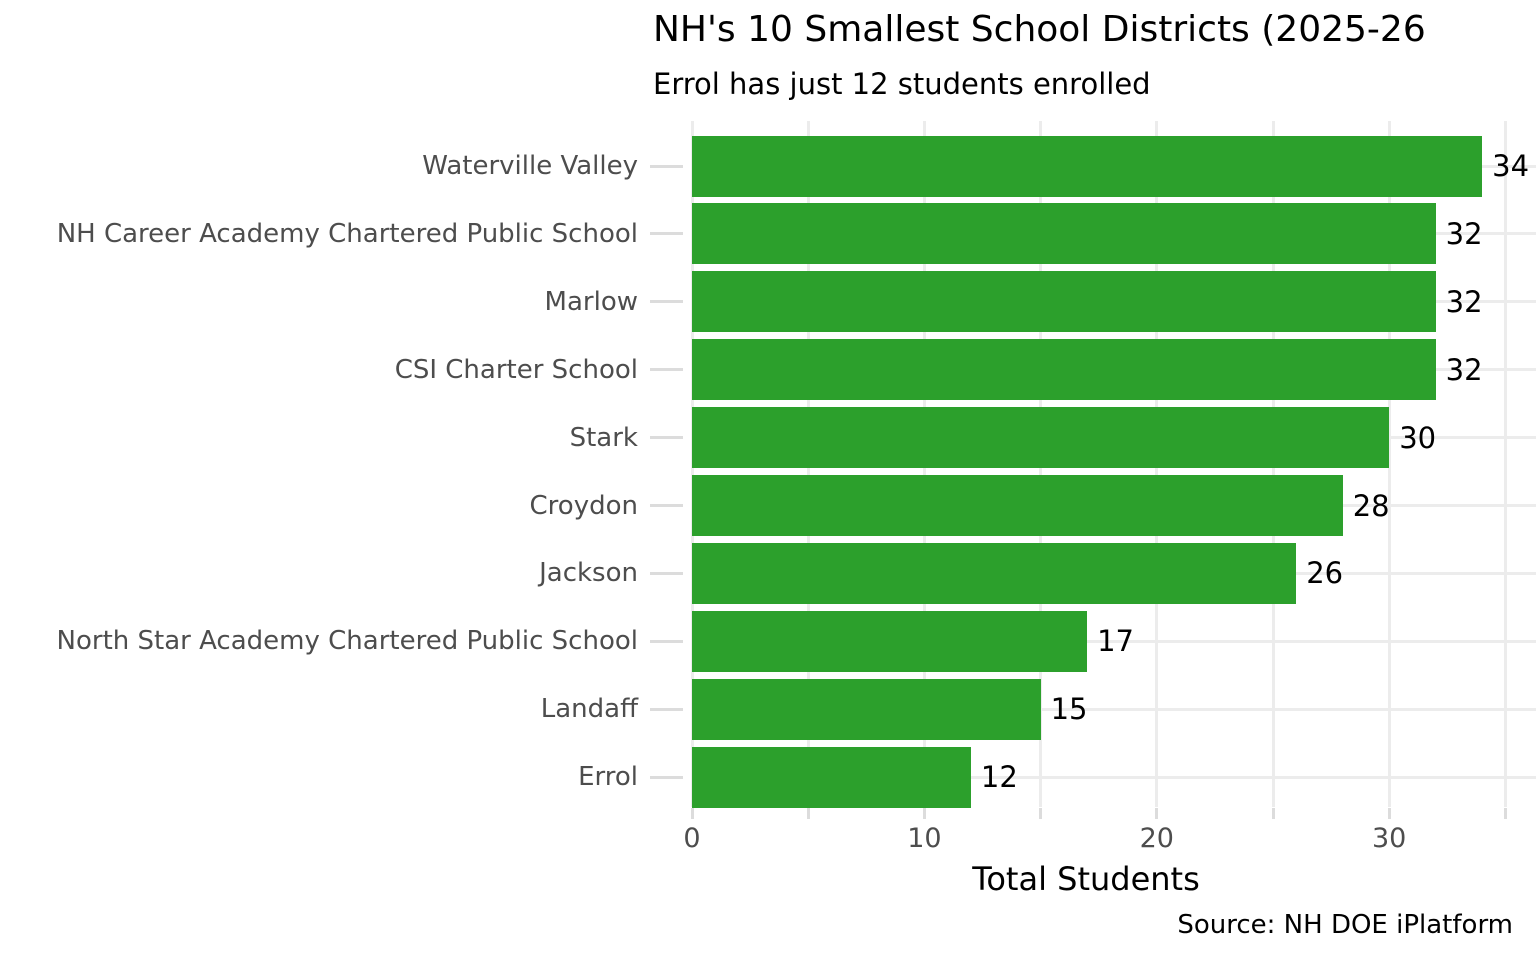 Image resolution: width=1536 pixels, height=960 pixels. What do you see at coordinates (1511, 166) in the screenshot?
I see `bar-value-label: 34` at bounding box center [1511, 166].